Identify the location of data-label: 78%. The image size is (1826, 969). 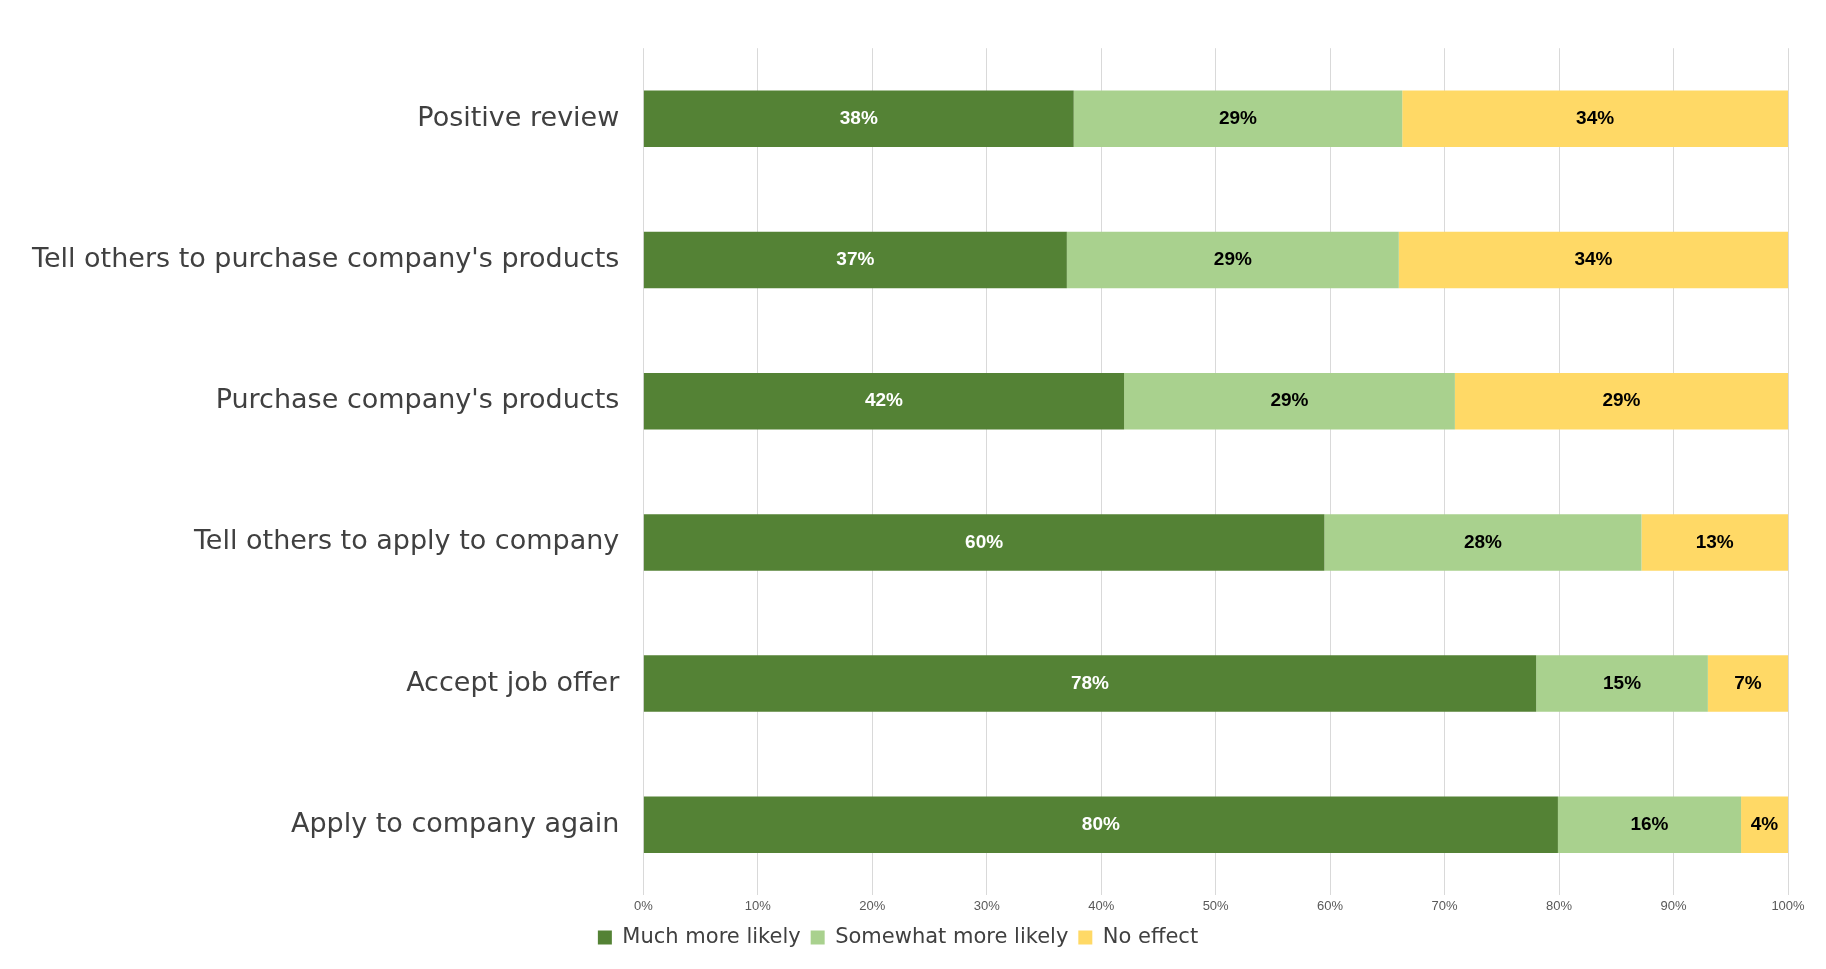
(1090, 682).